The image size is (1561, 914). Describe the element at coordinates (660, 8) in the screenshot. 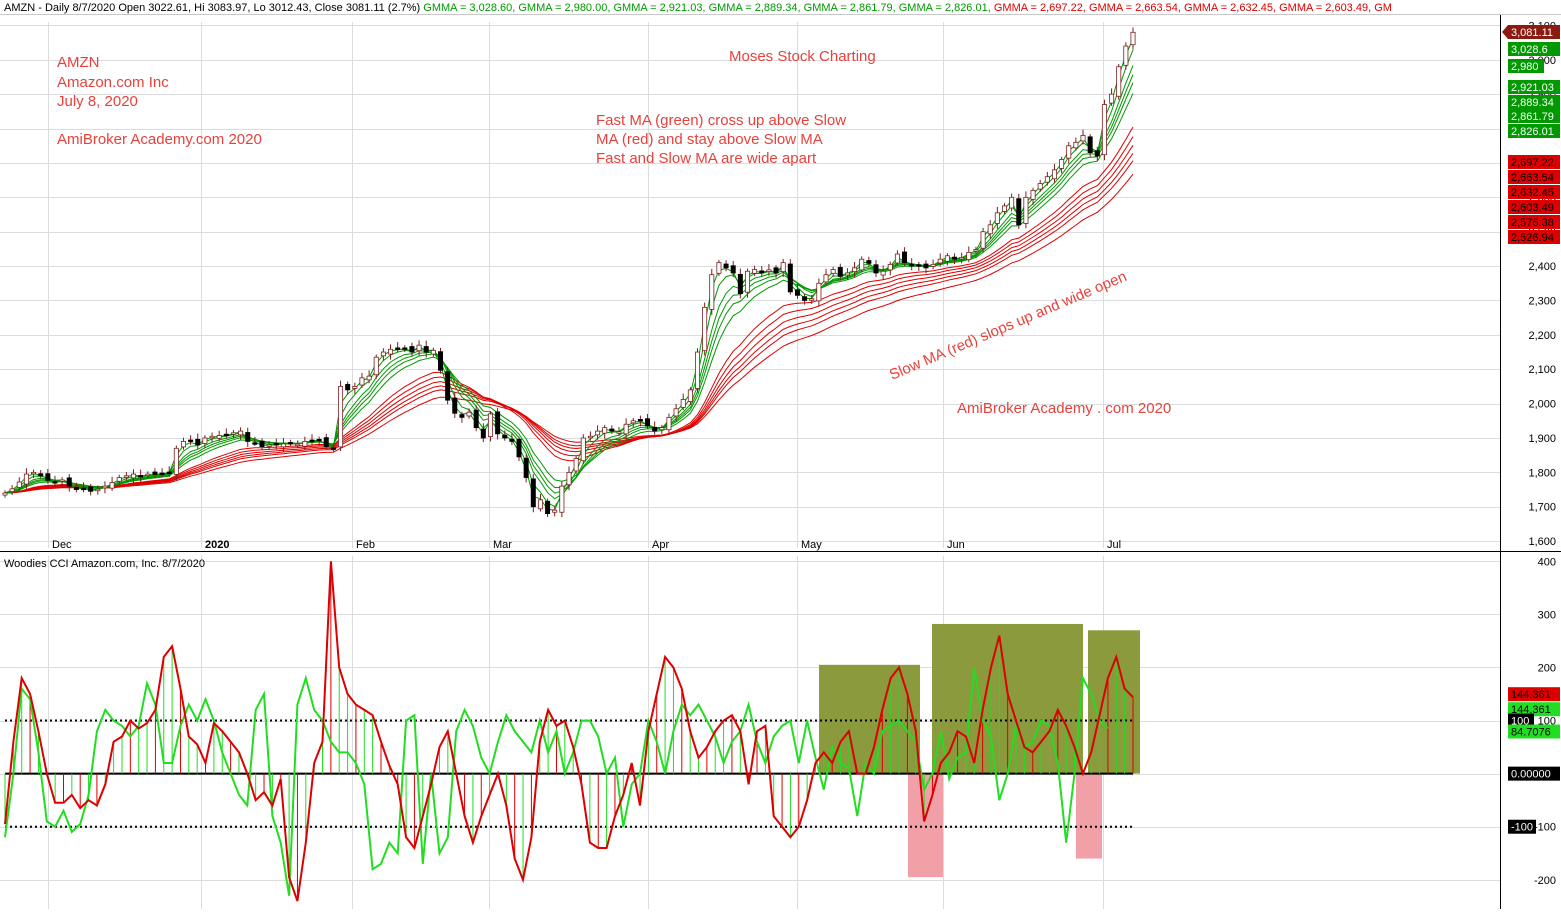

I see `header-gmma-fast: GMMA = 2,921.03,` at that location.